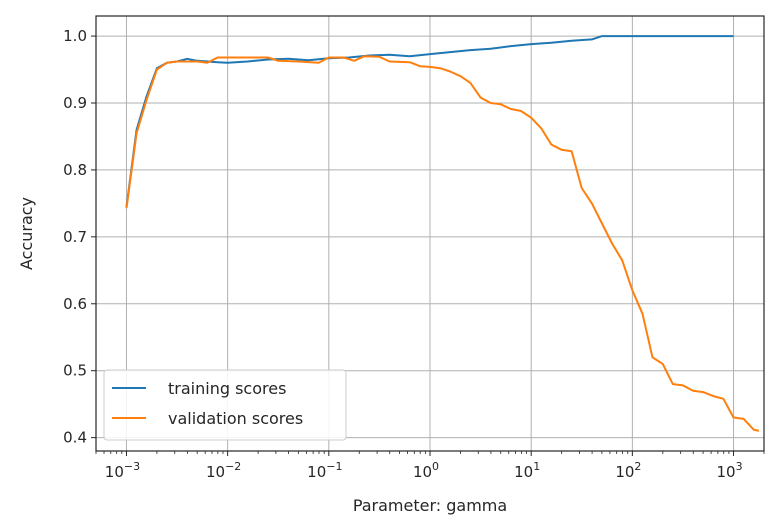  Describe the element at coordinates (75, 371) in the screenshot. I see `y-tick-label: 0.5` at that location.